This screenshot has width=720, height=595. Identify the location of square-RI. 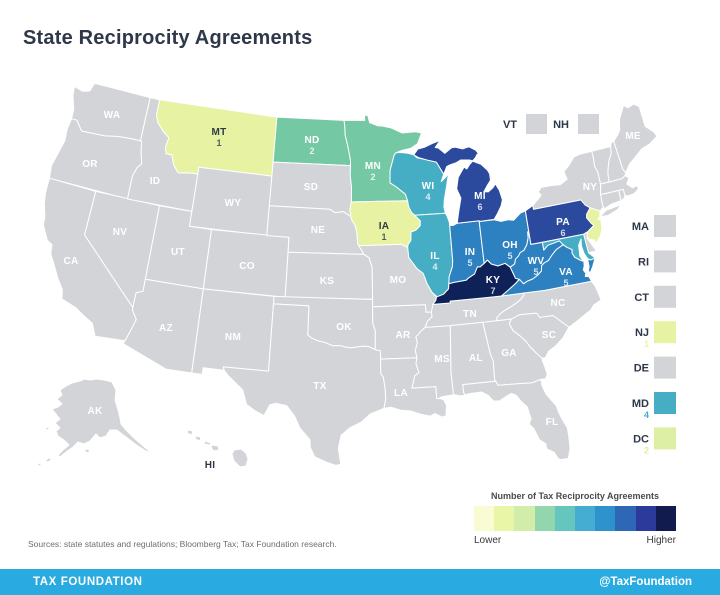
(665, 261).